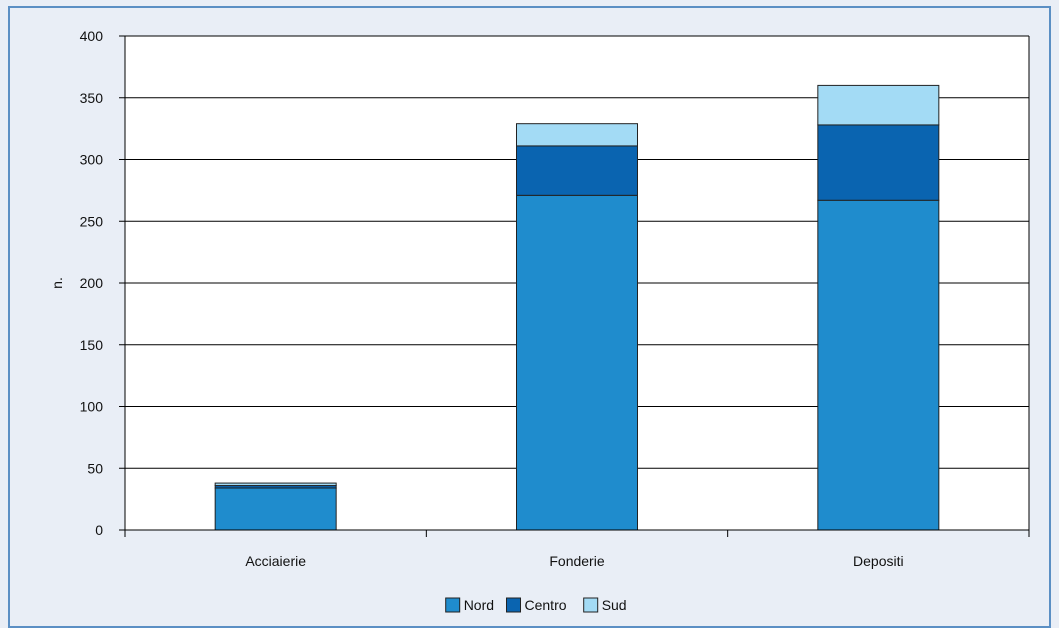 The image size is (1059, 628). Describe the element at coordinates (591, 605) in the screenshot. I see `legend-swatch-sud` at that location.